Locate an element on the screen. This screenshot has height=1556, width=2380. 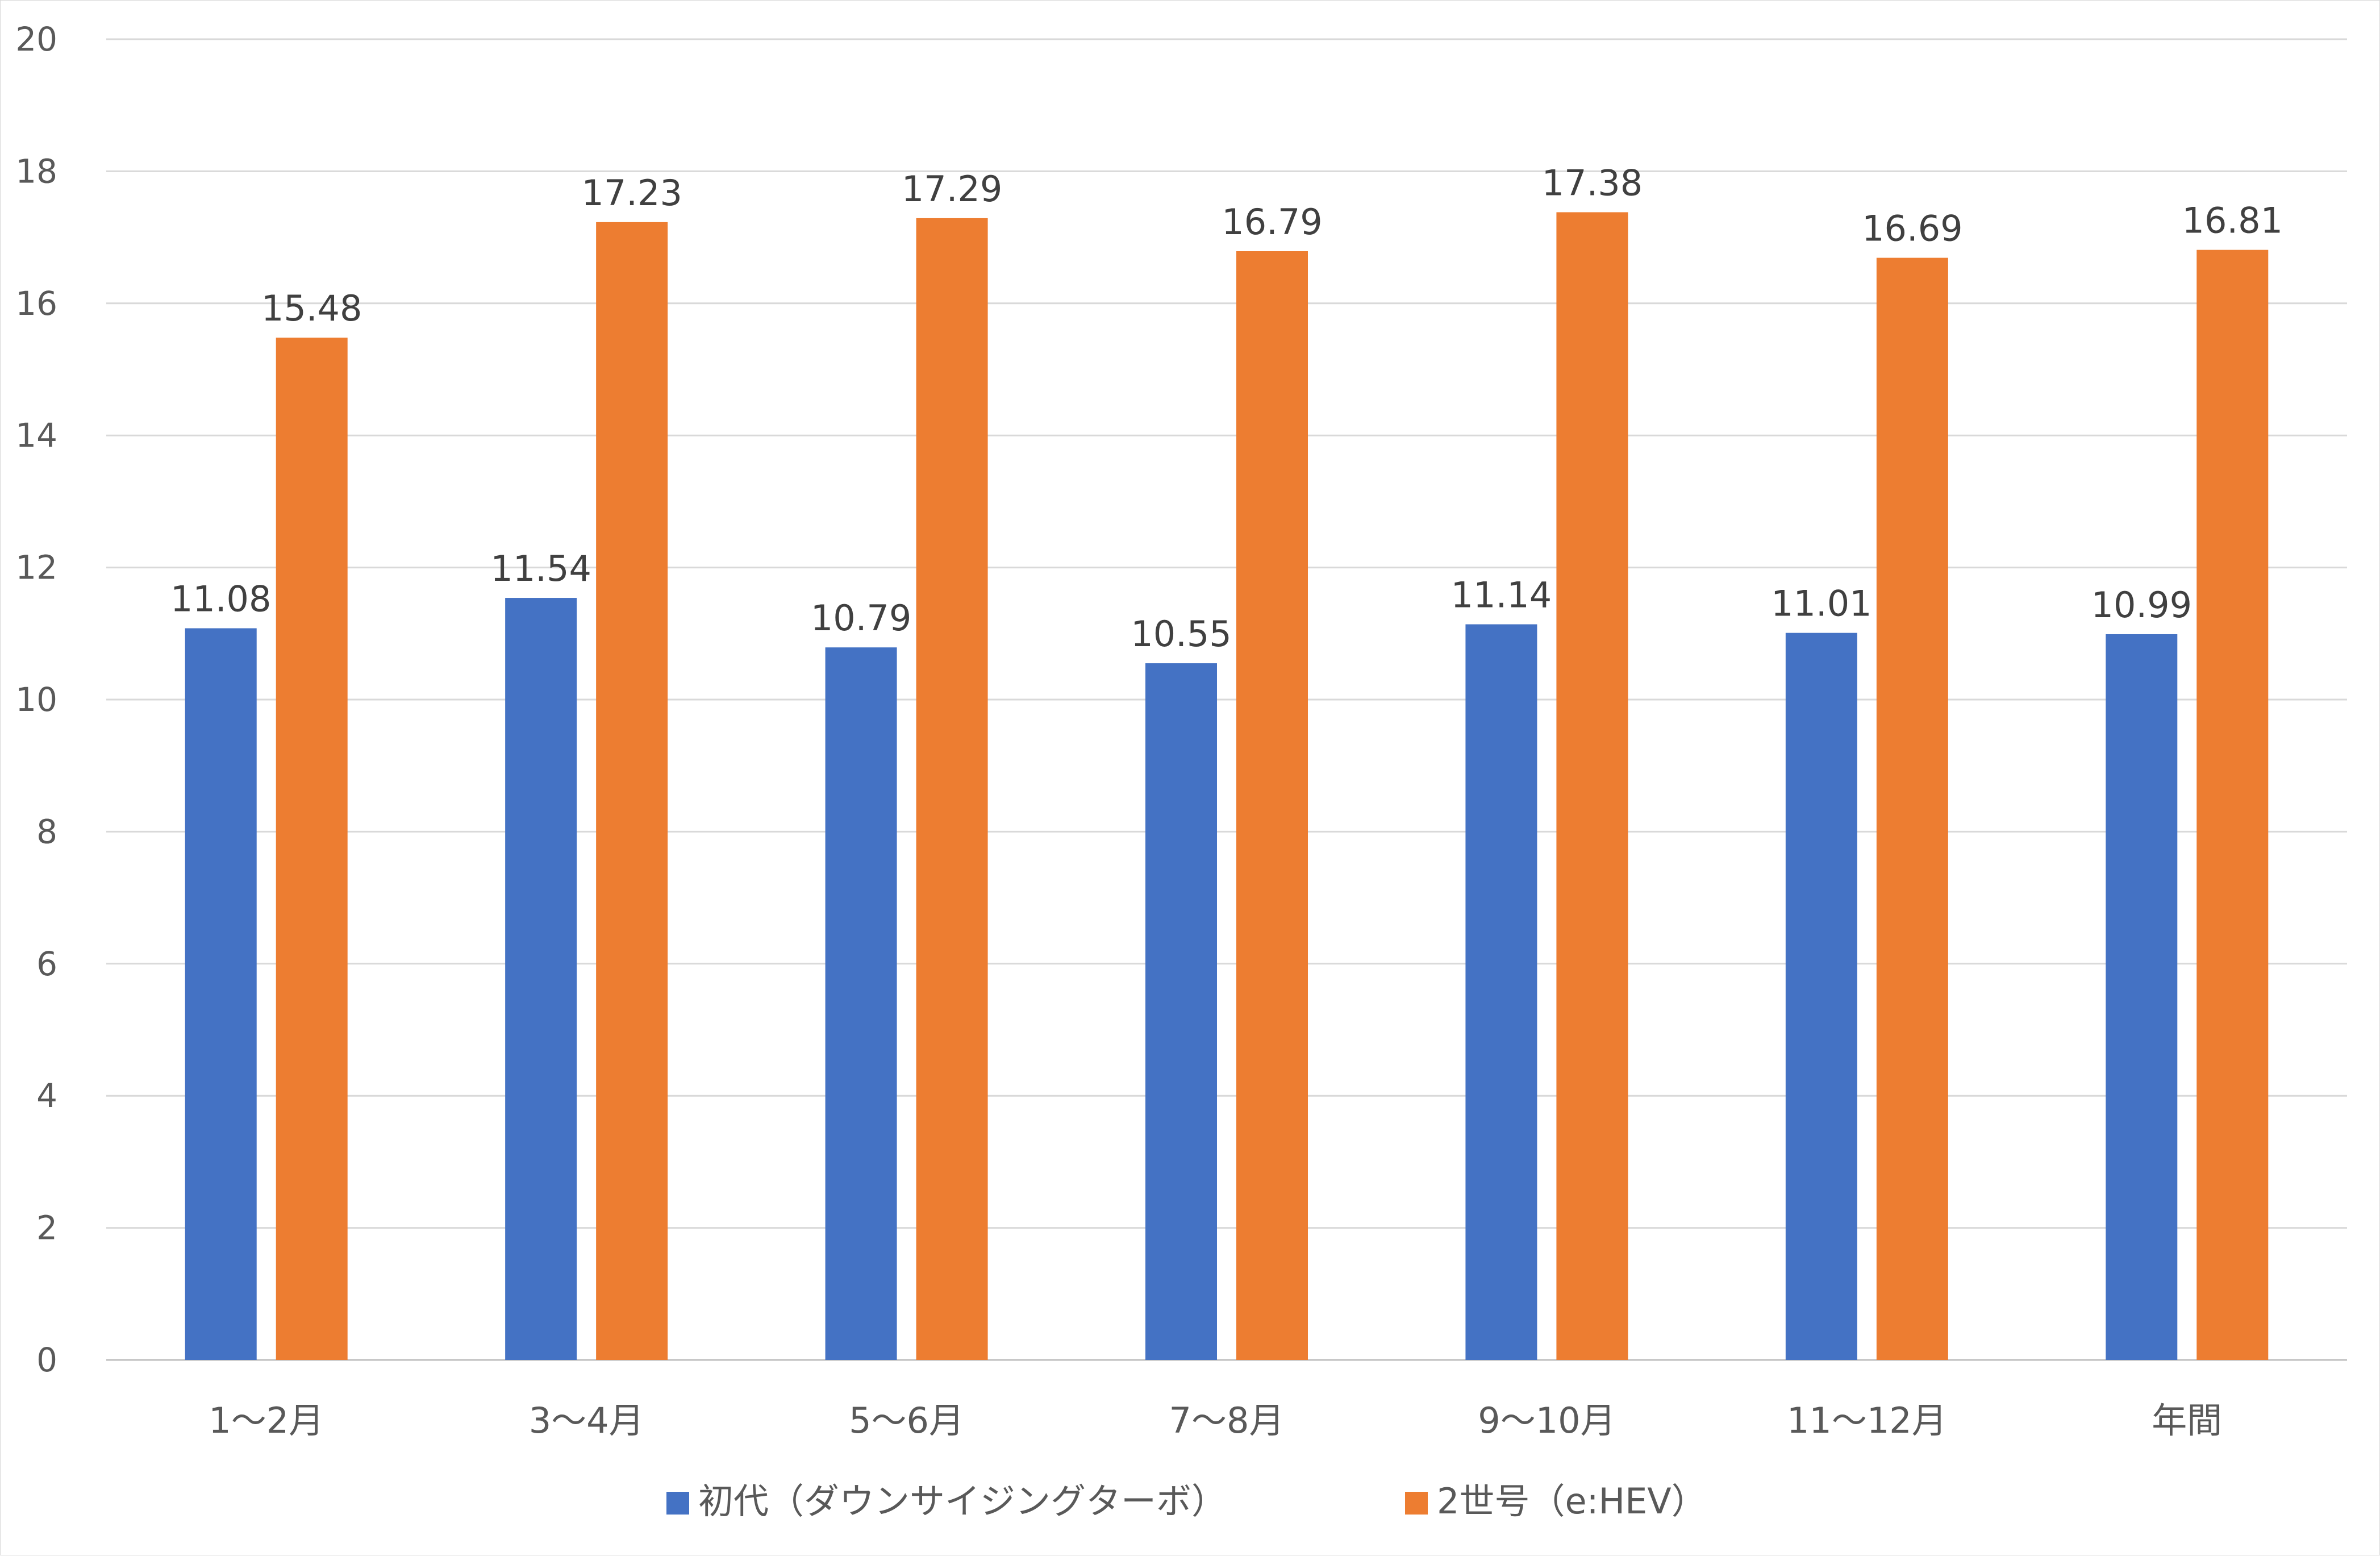
x-category-label: 年間 is located at coordinates (2187, 1420).